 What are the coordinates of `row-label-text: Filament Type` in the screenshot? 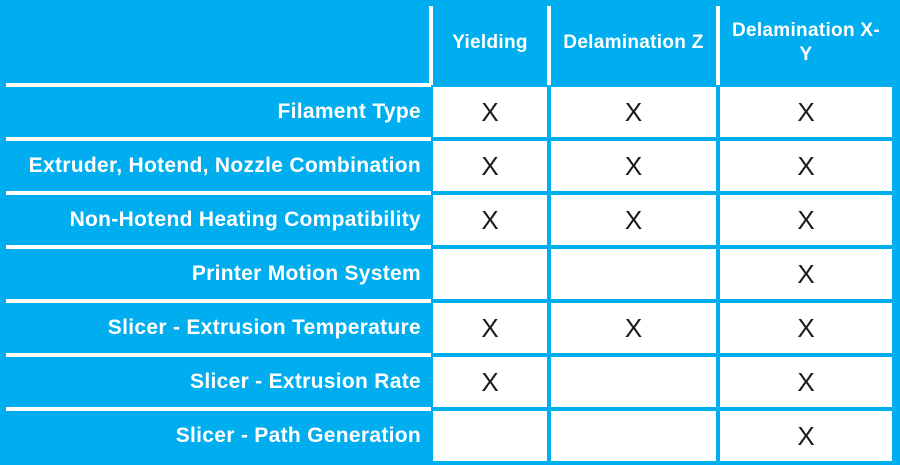 It's located at (349, 111).